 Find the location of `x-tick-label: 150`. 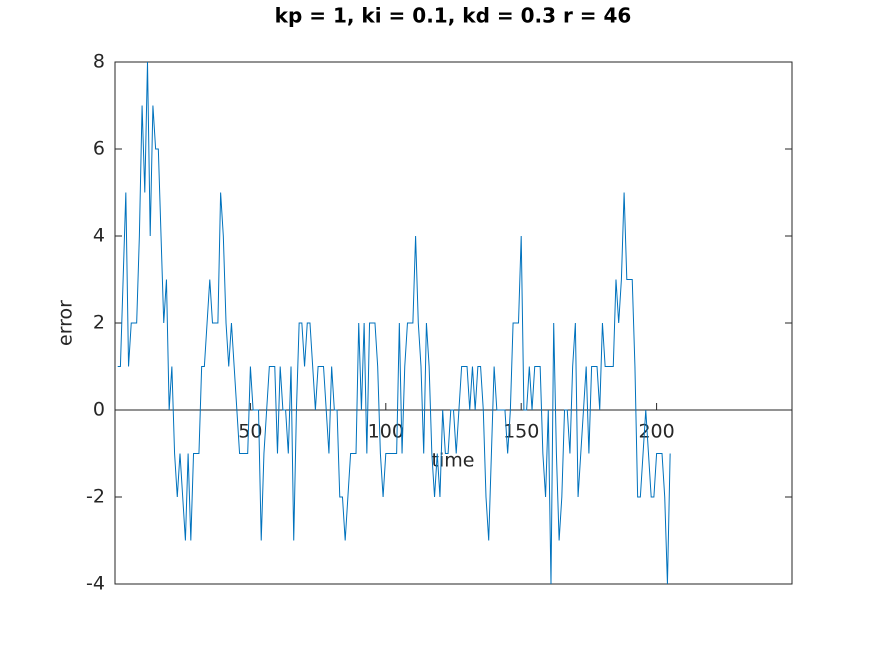

x-tick-label: 150 is located at coordinates (521, 432).